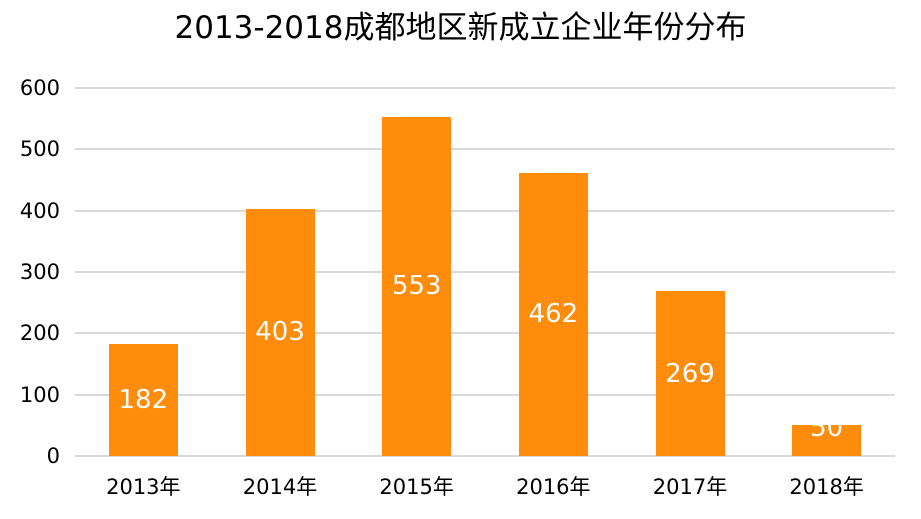 Image resolution: width=921 pixels, height=519 pixels. I want to click on data-label: 403, so click(280, 332).